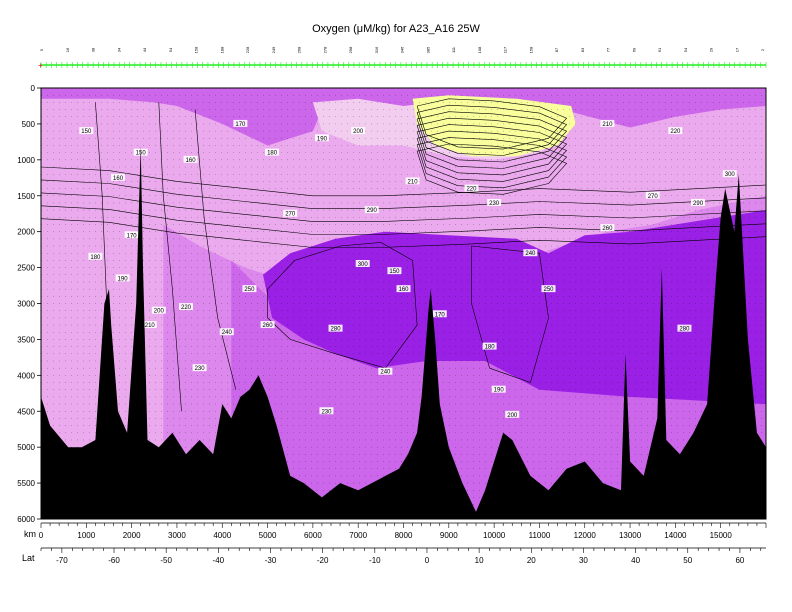  What do you see at coordinates (427, 49) in the screenshot?
I see `station-label: 385` at bounding box center [427, 49].